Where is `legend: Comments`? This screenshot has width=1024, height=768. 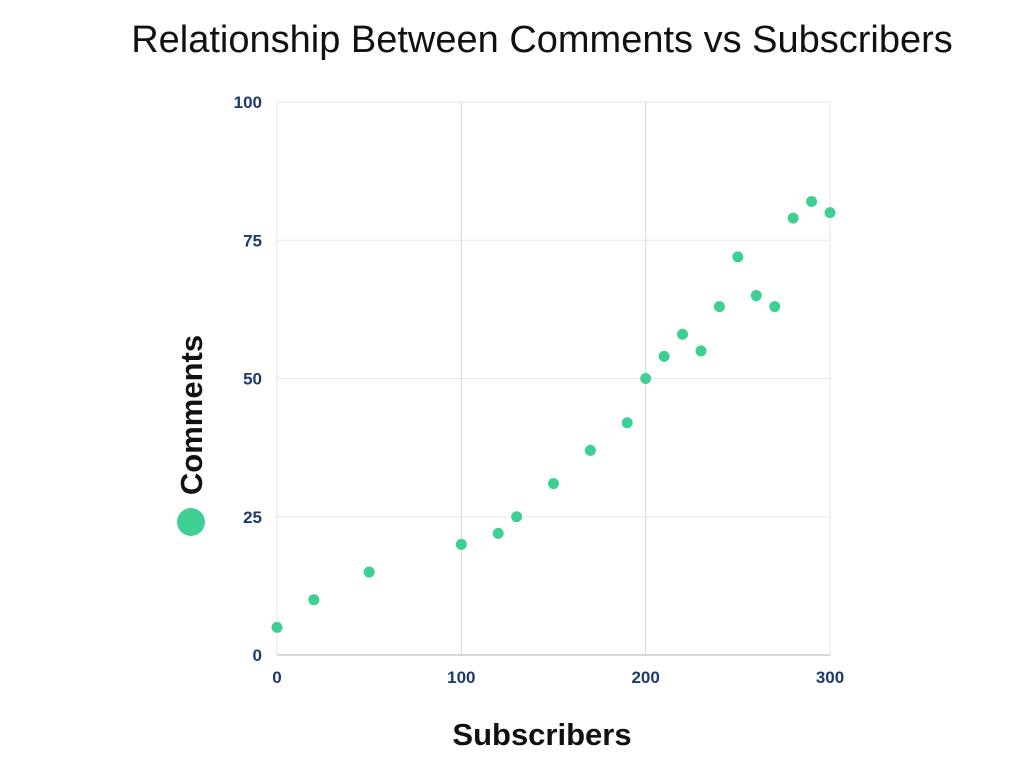
legend: Comments is located at coordinates (191, 435).